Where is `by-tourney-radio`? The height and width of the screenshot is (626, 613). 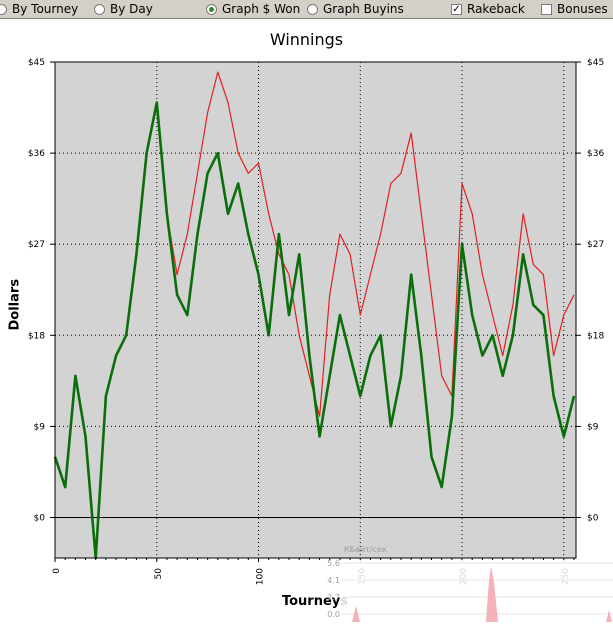
by-tourney-radio is located at coordinates (3, 9).